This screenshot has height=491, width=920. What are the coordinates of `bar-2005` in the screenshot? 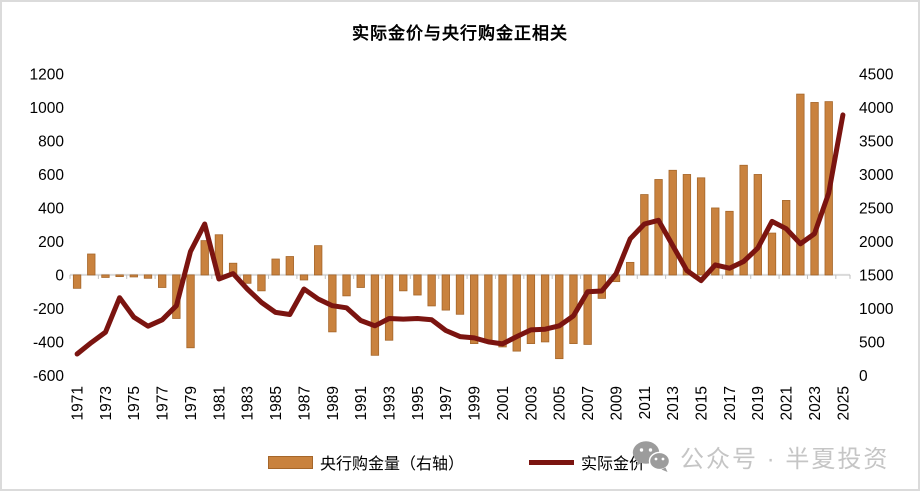 It's located at (559, 317).